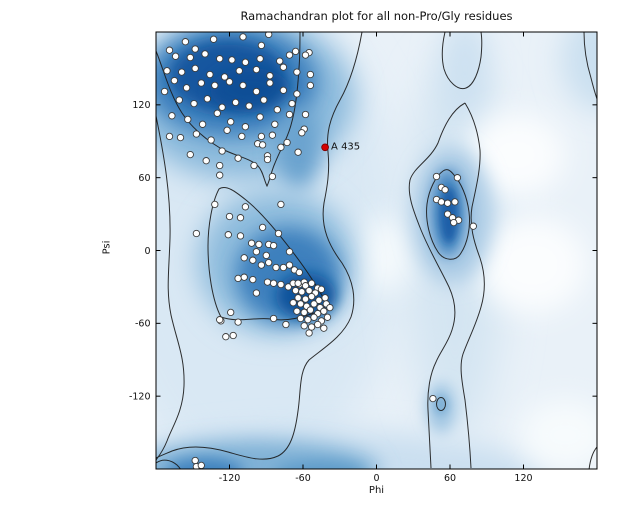 The image size is (641, 526). I want to click on contour-bottom-left-arc, so click(169, 464).